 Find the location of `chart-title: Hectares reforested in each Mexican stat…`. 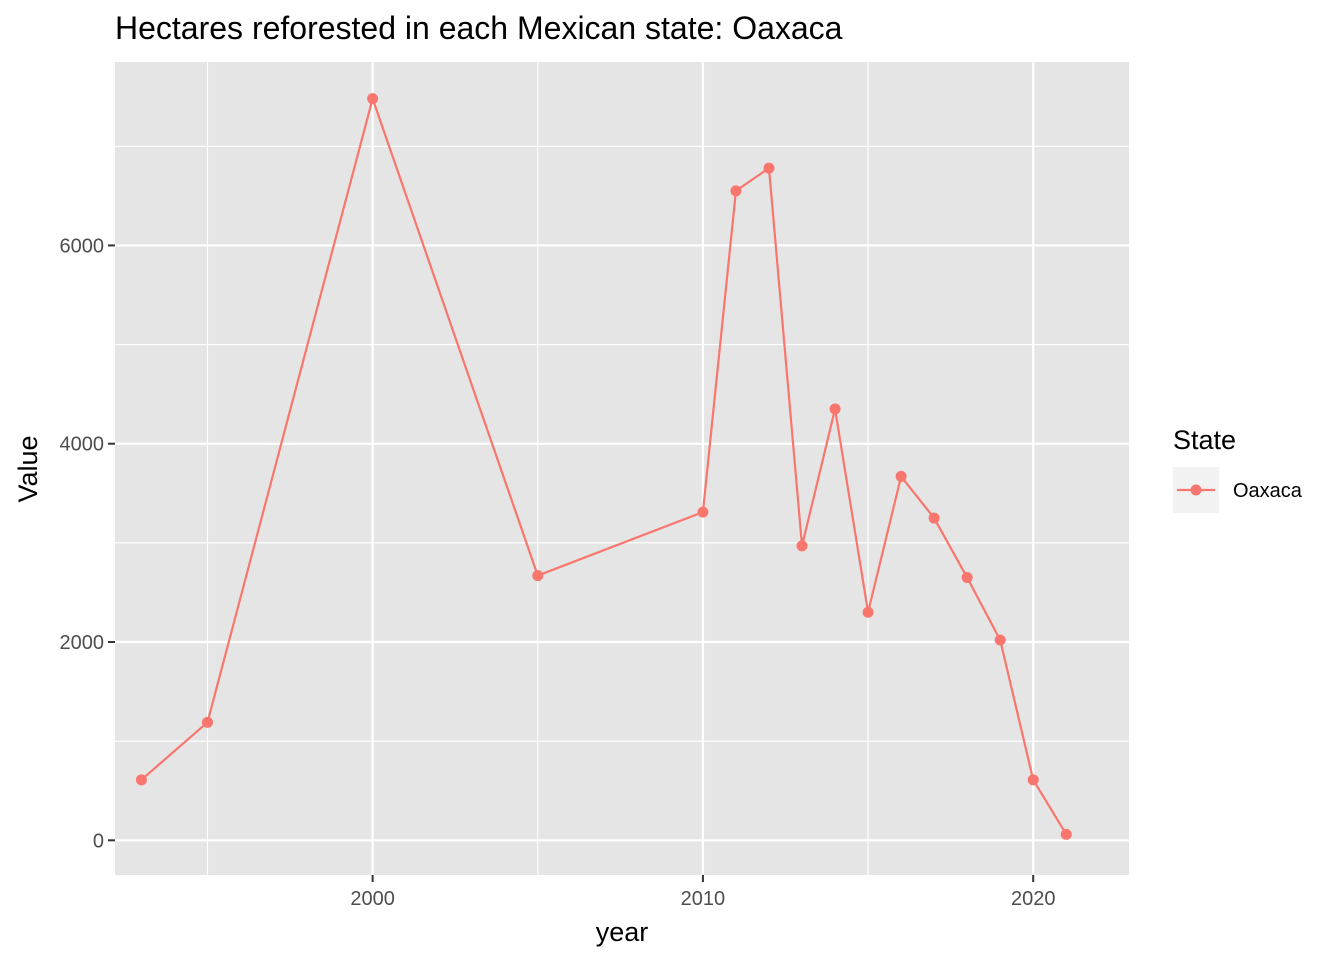

chart-title: Hectares reforested in each Mexican stat… is located at coordinates (479, 28).